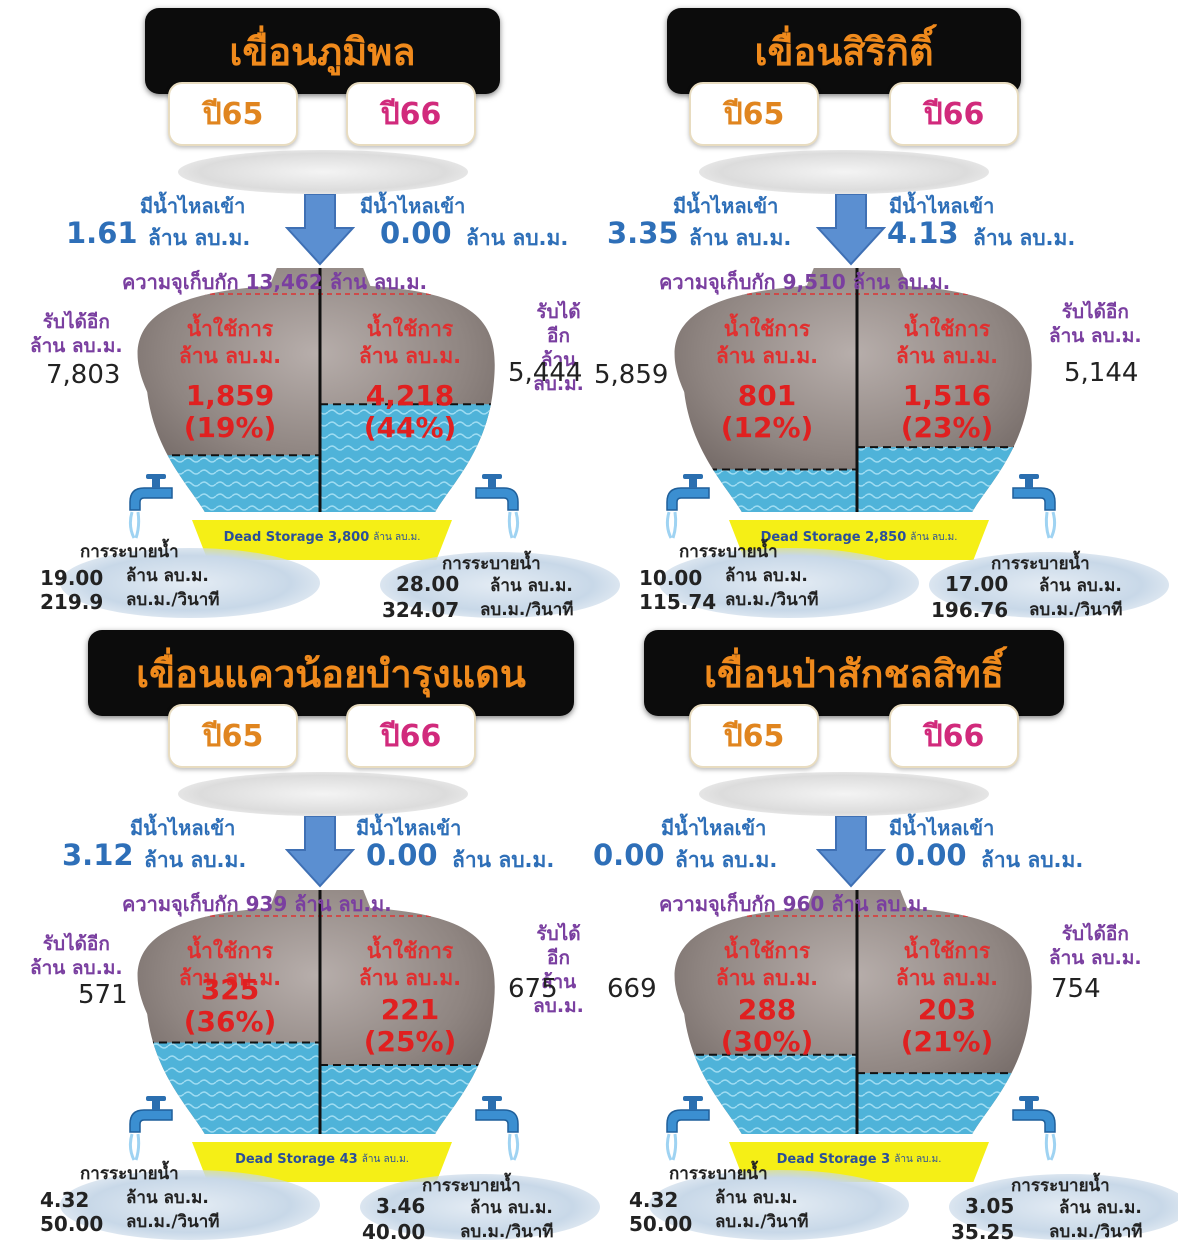 This screenshot has width=1178, height=1245. Describe the element at coordinates (671, 578) in the screenshot. I see `release-prev-m3: 10.00` at that location.